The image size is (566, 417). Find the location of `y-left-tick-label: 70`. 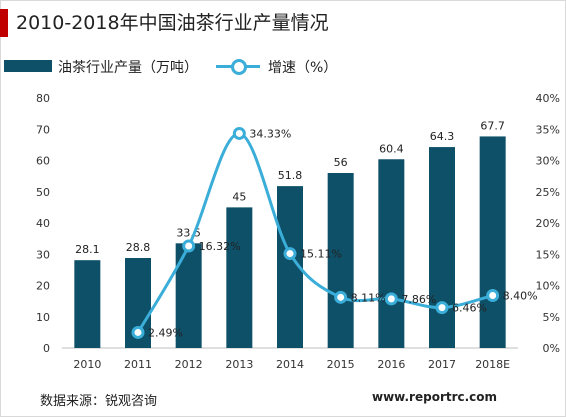

y-left-tick-label: 70 is located at coordinates (43, 129).